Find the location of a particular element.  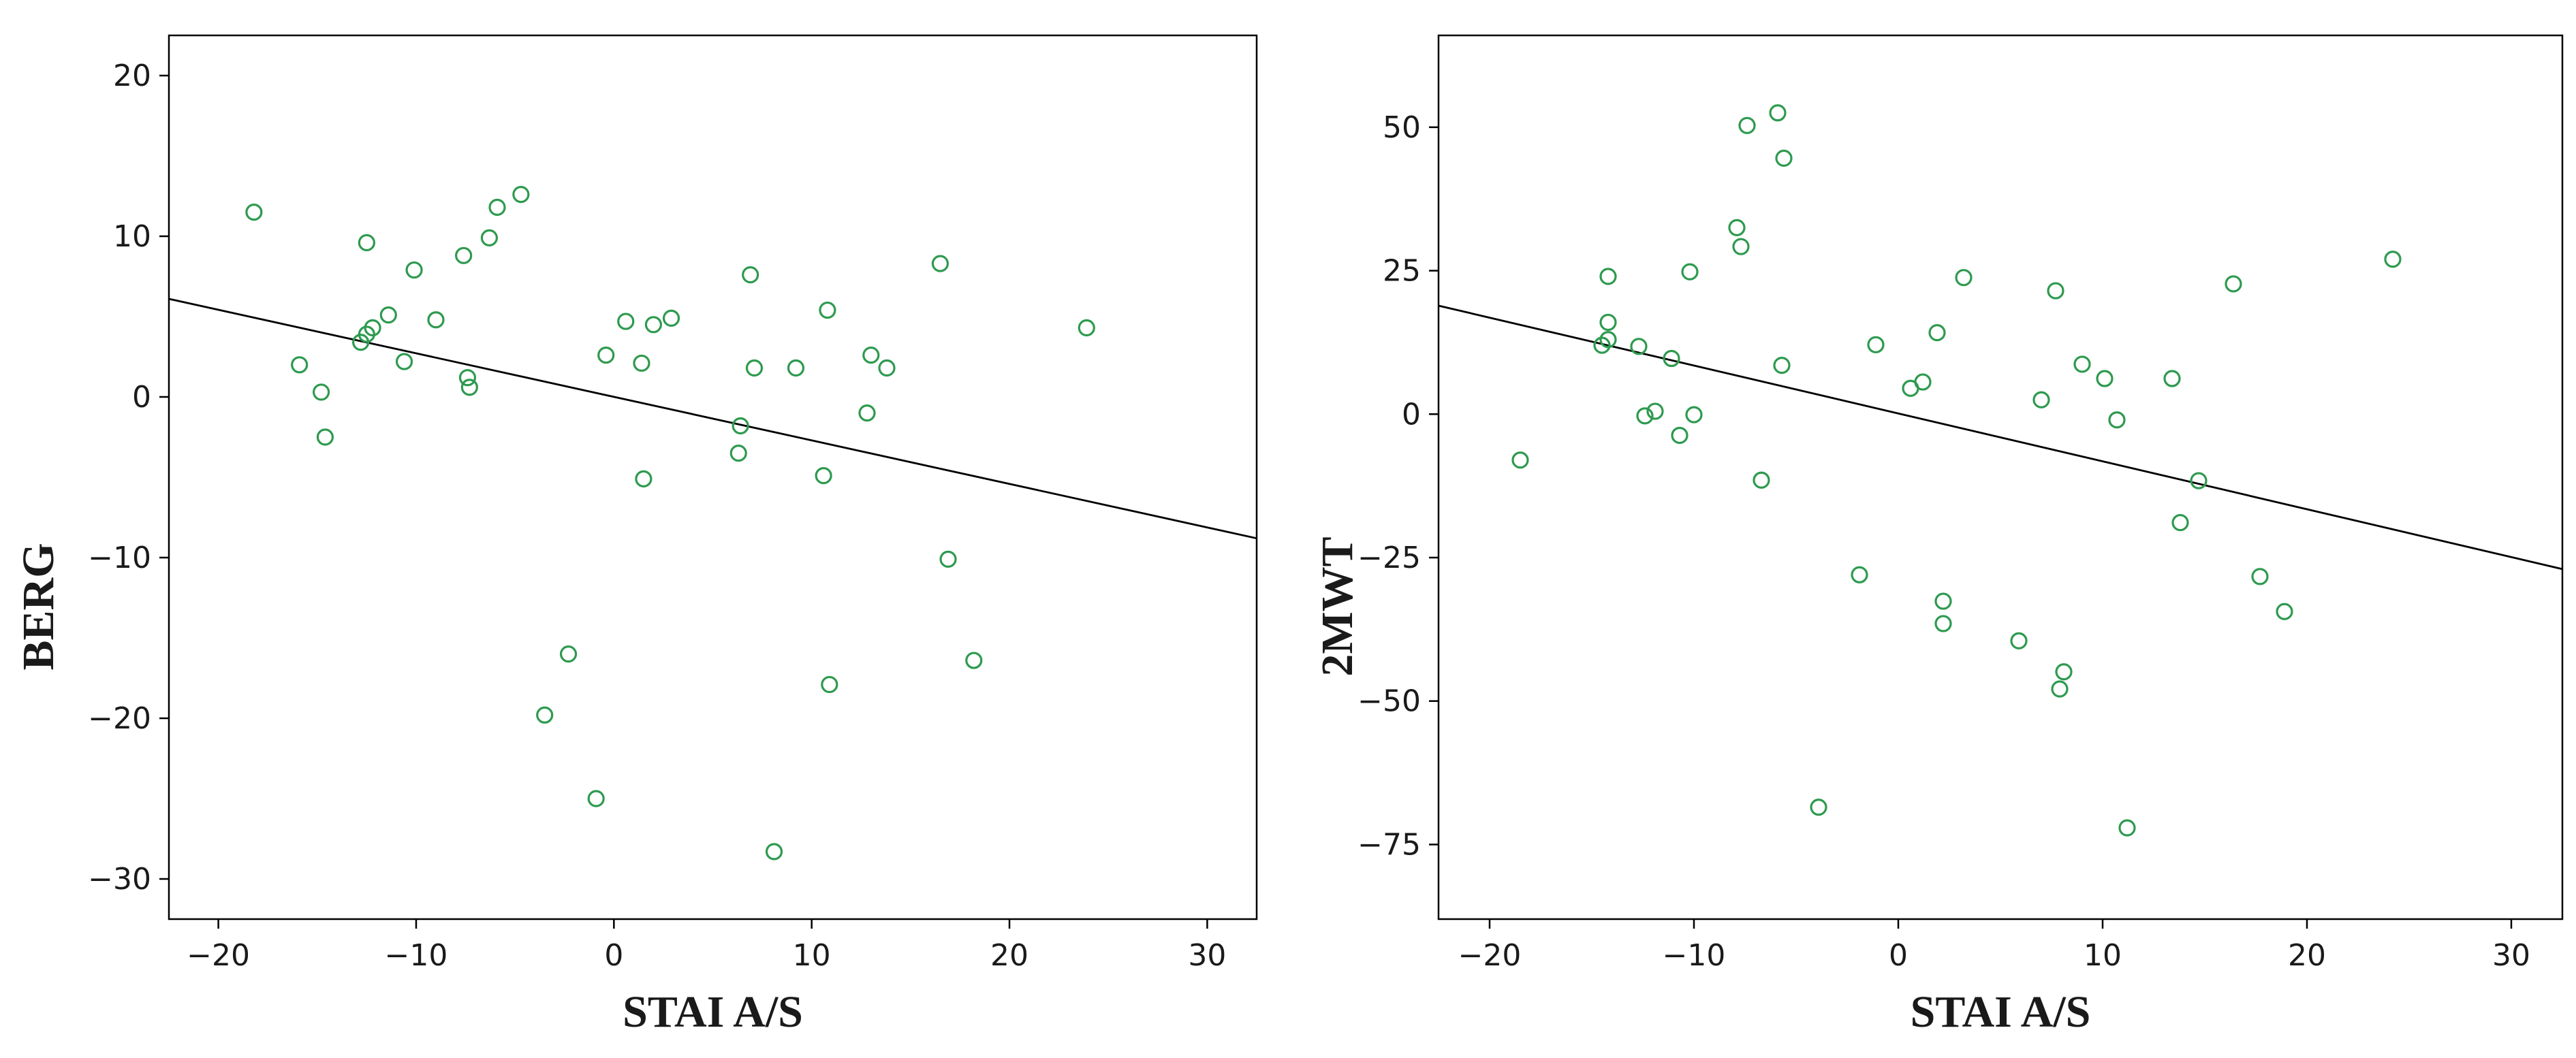

y-tick-label: −75 is located at coordinates (1389, 844).